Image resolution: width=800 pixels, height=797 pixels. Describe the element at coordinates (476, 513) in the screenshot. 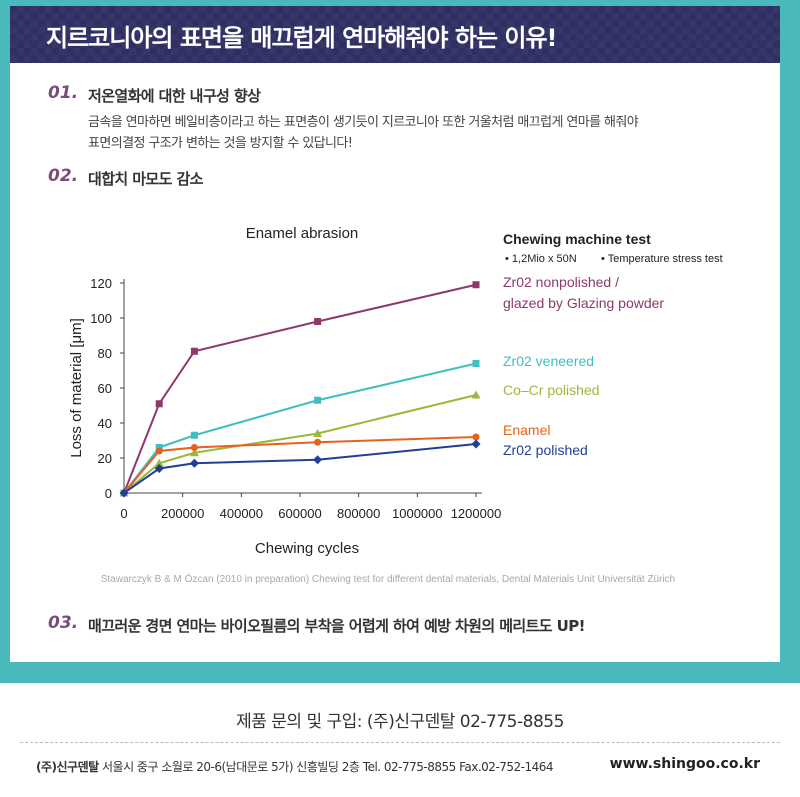

I see `x-tick-label: 1200000` at that location.